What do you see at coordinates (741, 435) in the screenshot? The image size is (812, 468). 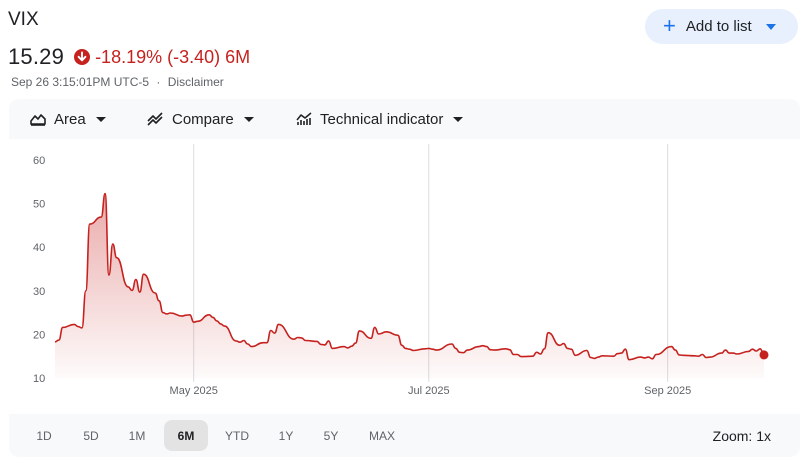 I see `zoom-level: Zoom: 1x` at bounding box center [741, 435].